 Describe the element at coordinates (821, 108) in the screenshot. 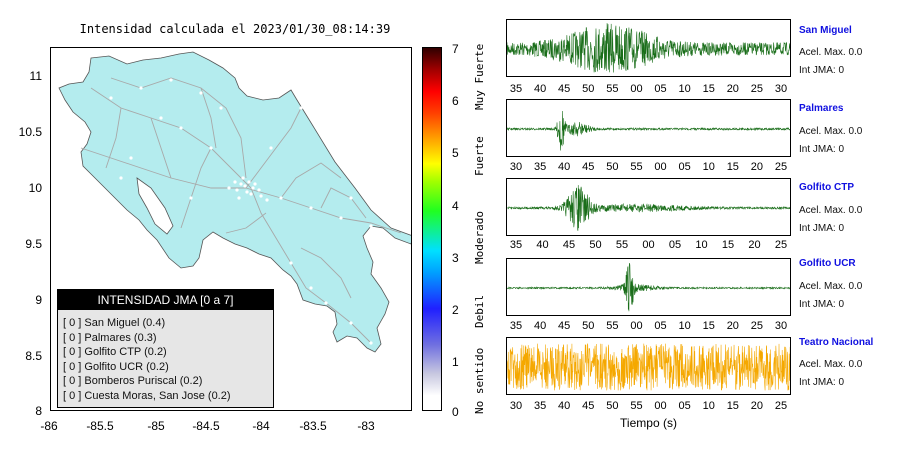

I see `station-name: Palmares` at that location.